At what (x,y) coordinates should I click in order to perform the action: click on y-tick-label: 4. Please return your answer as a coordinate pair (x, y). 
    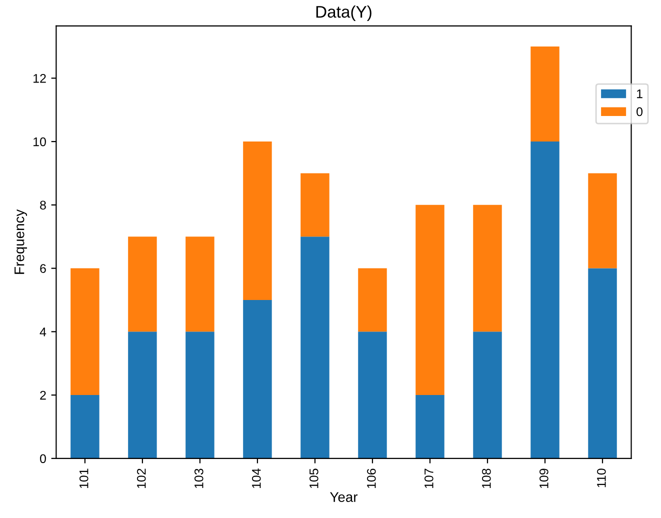
    Looking at the image, I should click on (43, 332).